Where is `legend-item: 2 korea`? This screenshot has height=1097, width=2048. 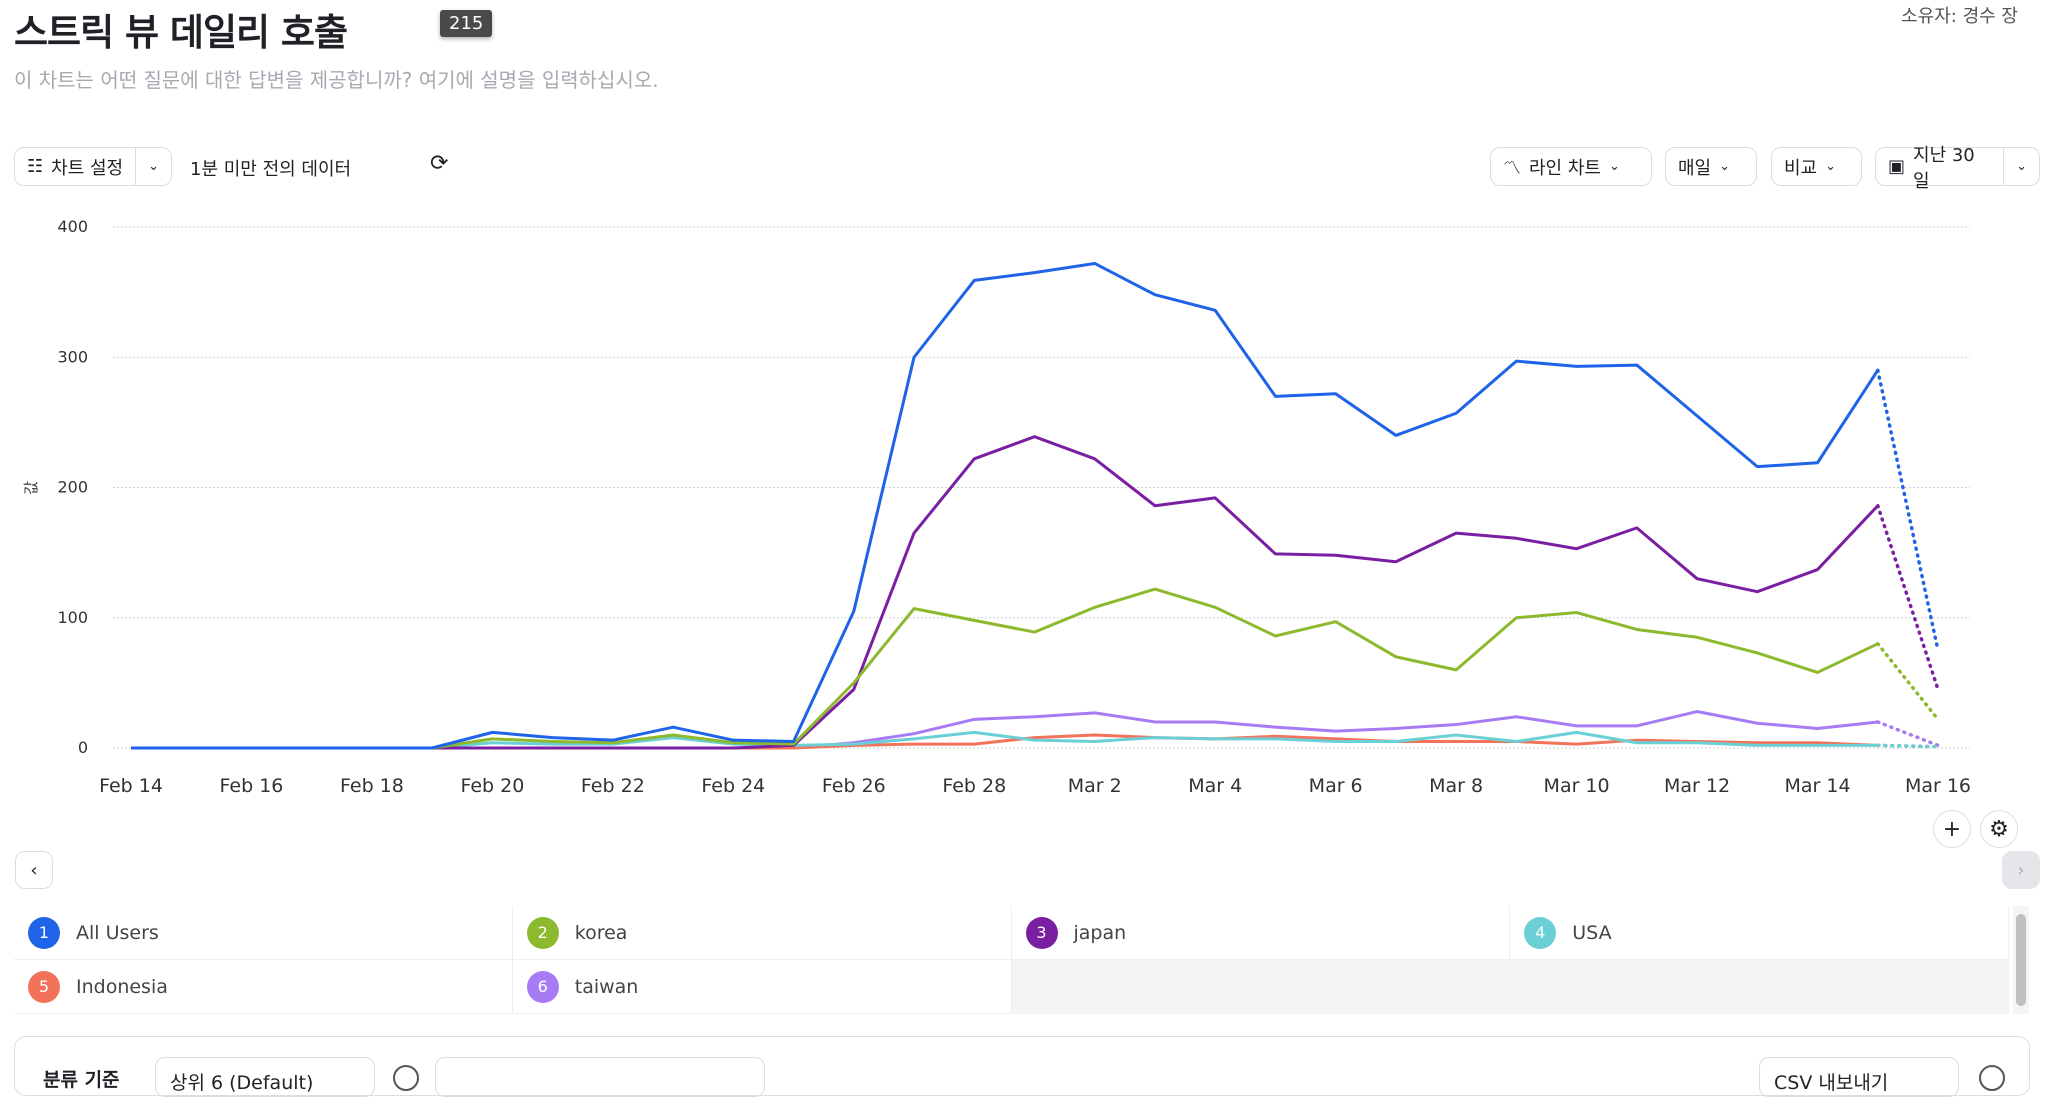
legend-item: 2 korea is located at coordinates (762, 933).